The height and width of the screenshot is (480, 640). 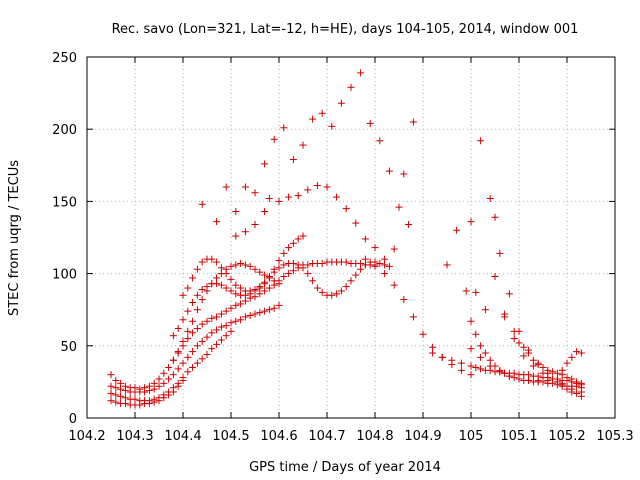 What do you see at coordinates (64, 239) in the screenshot?
I see `y-tick-labels: 0 50 100 150 200 250` at bounding box center [64, 239].